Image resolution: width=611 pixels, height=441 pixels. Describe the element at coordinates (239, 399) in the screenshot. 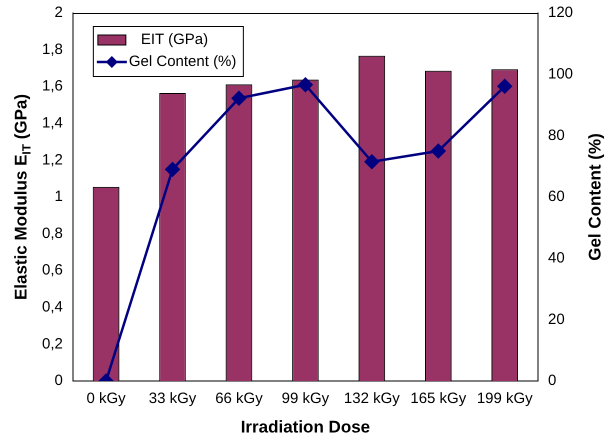

I see `x-tick-label: 66 kGy` at that location.